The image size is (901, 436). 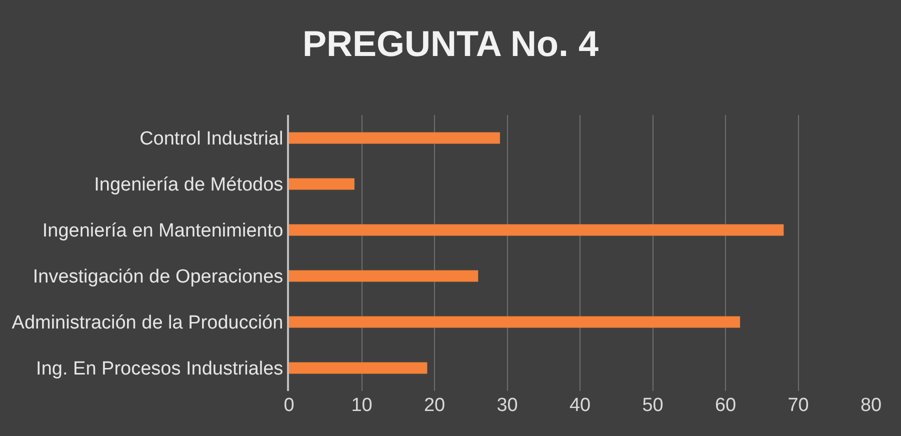 What do you see at coordinates (189, 185) in the screenshot?
I see `y-tick-label: Ingeniería de Métodos` at bounding box center [189, 185].